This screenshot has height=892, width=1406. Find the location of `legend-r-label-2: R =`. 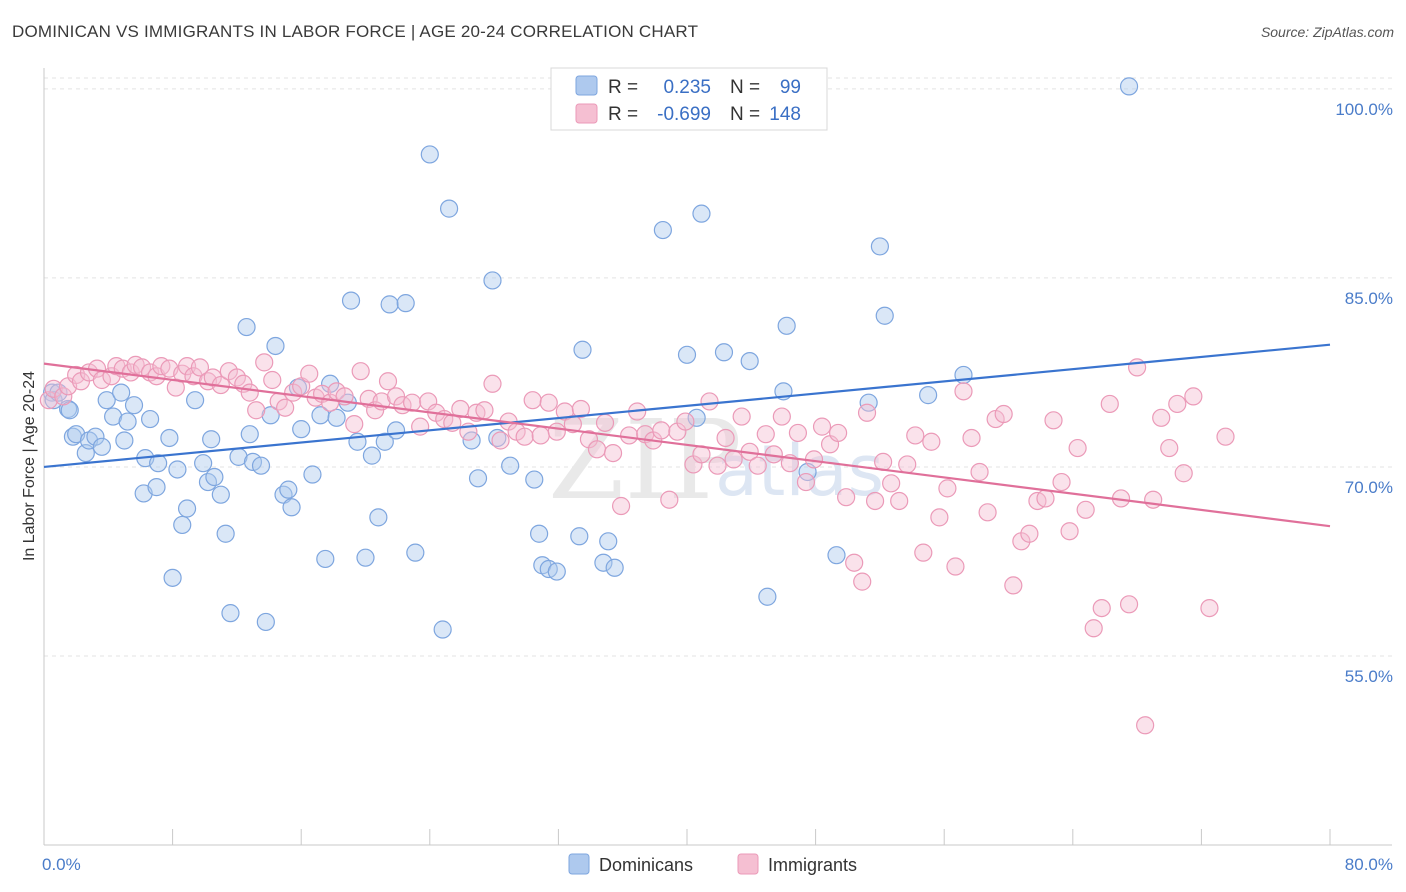

legend-r-label-2: R = is located at coordinates (623, 114).